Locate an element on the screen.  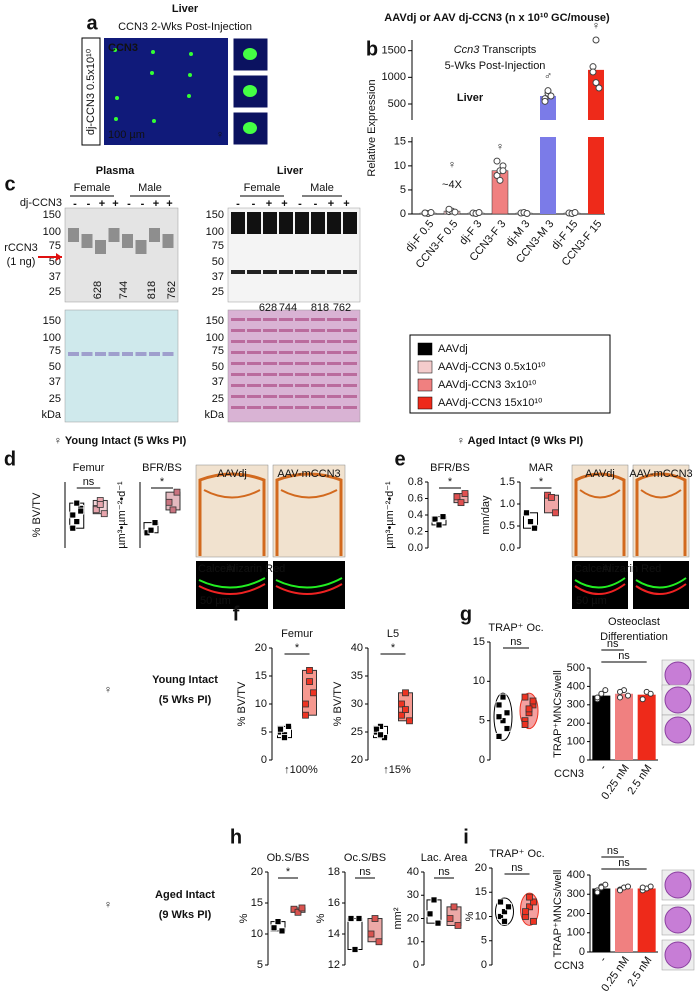
legend-label: AAVdj-CCN3 0.5x10¹⁰ is located at coordinates (492, 367).